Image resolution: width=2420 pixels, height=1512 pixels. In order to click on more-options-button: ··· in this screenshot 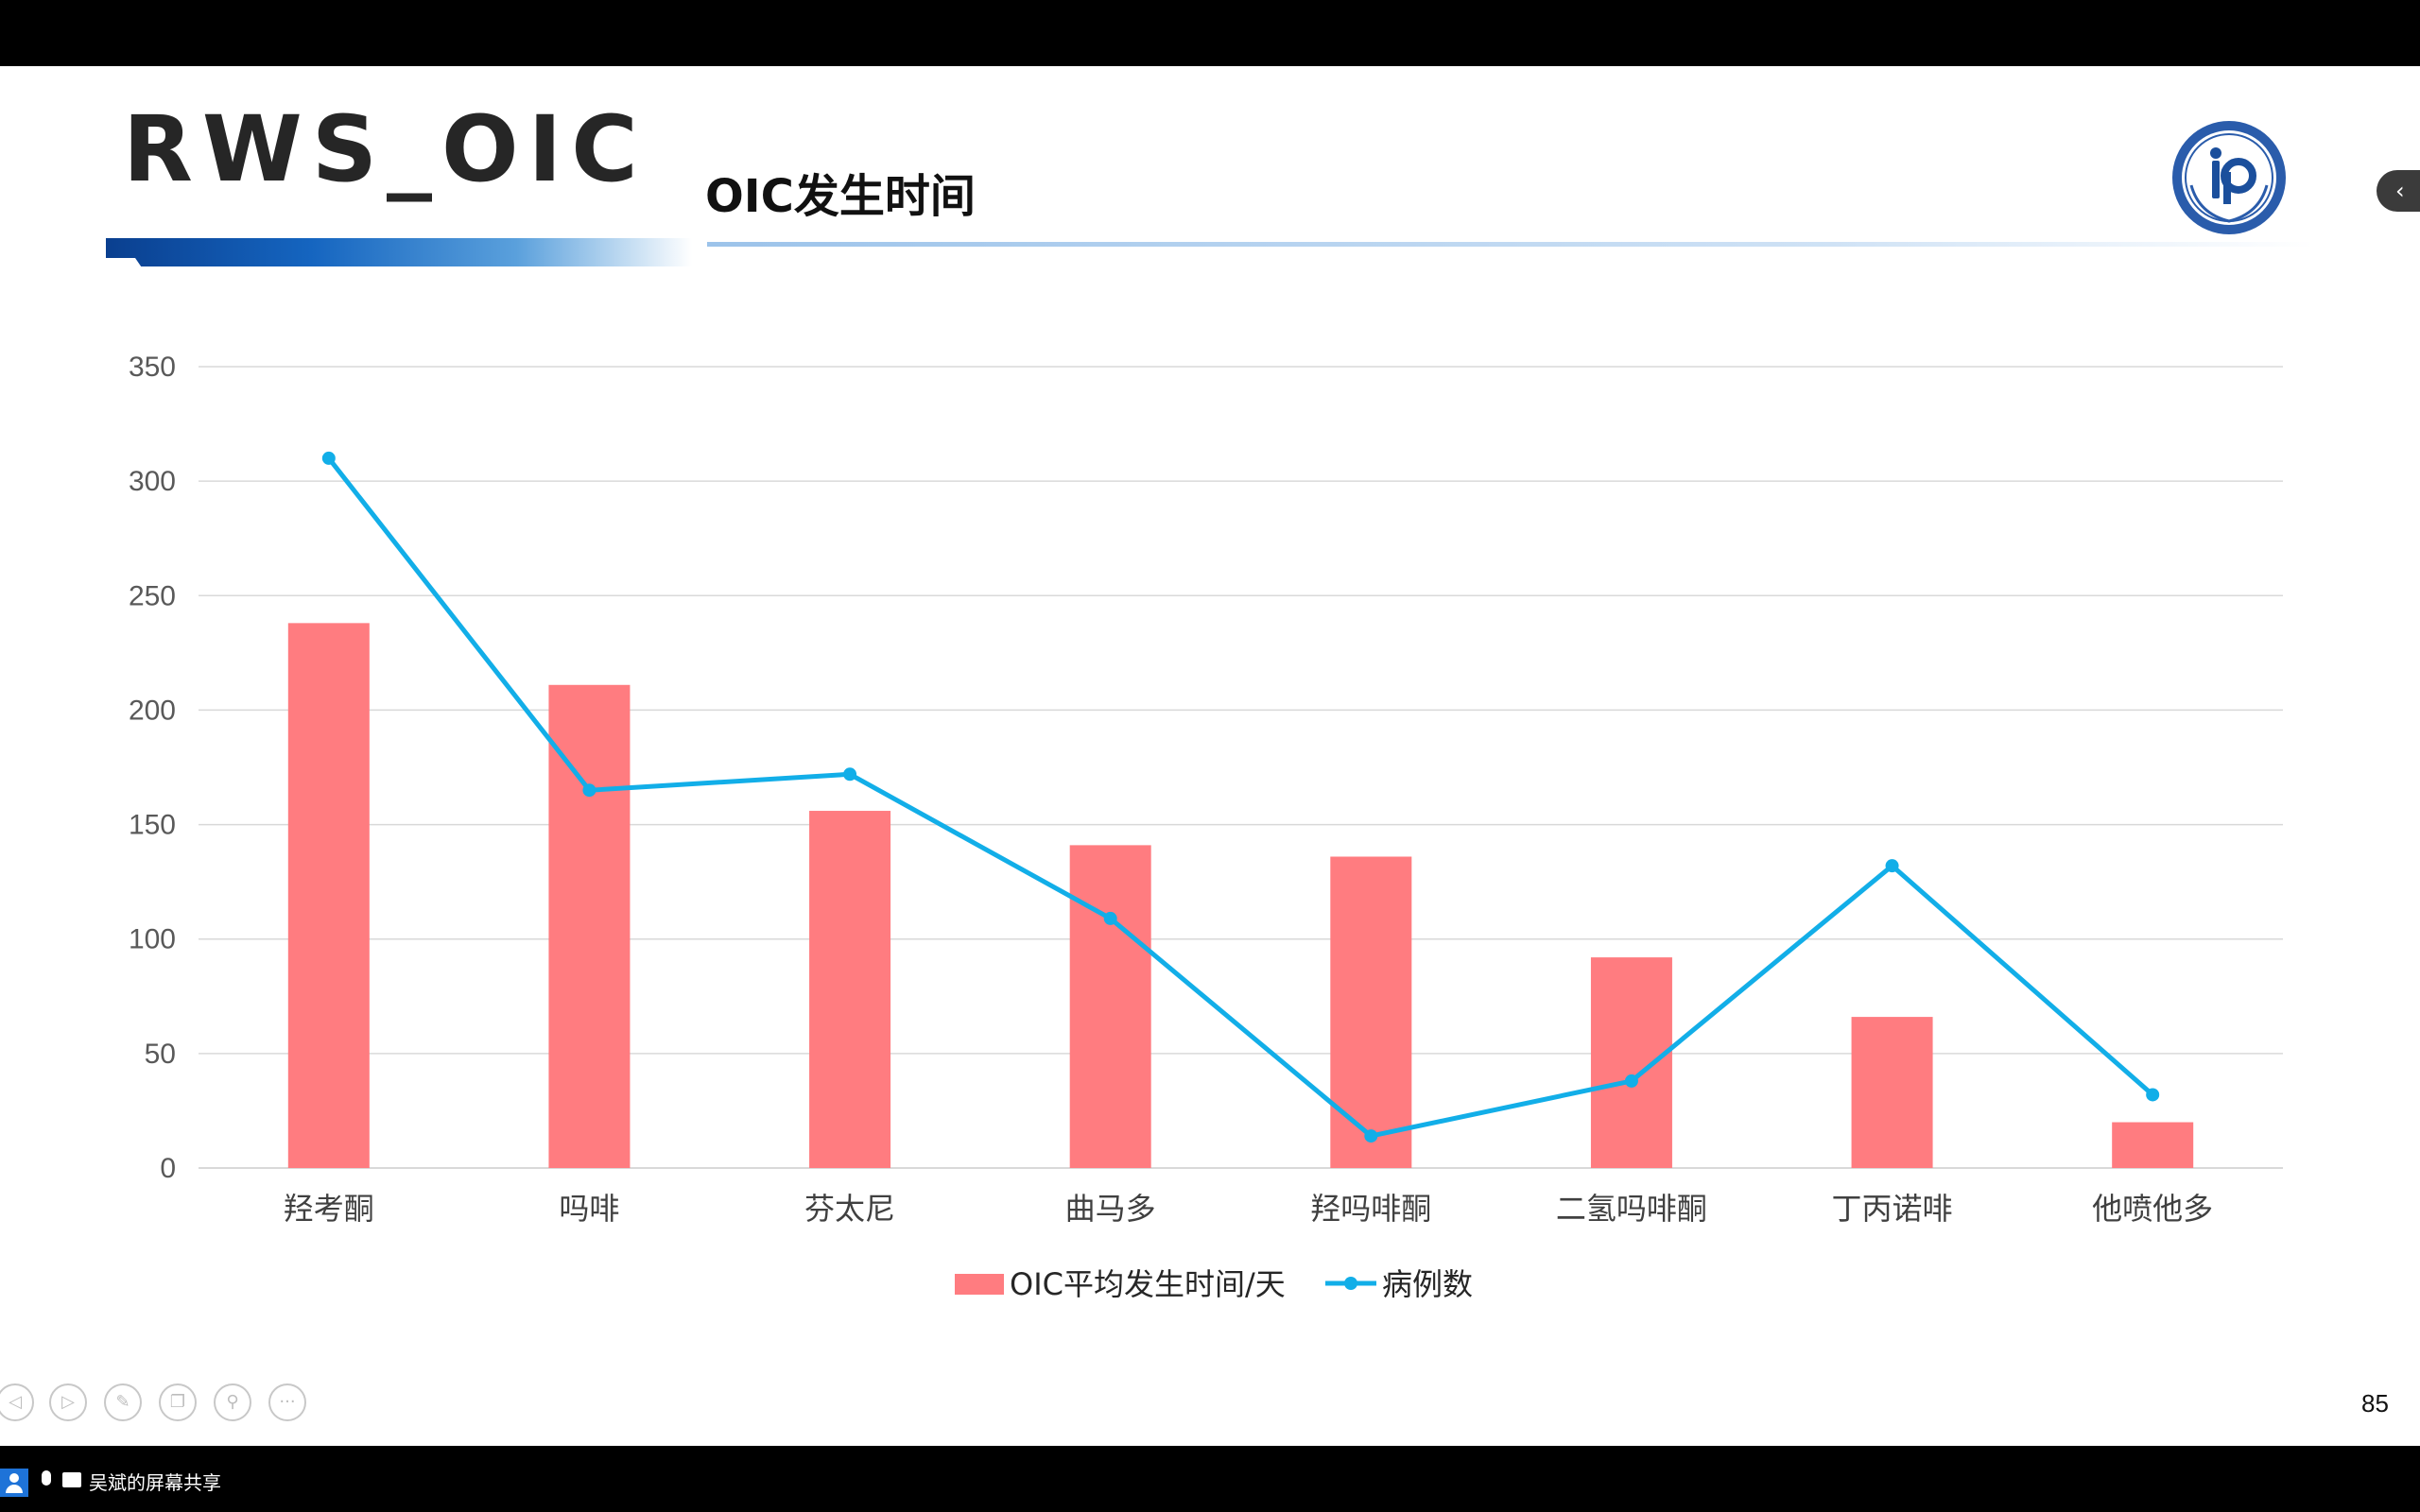, I will do `click(287, 1402)`.